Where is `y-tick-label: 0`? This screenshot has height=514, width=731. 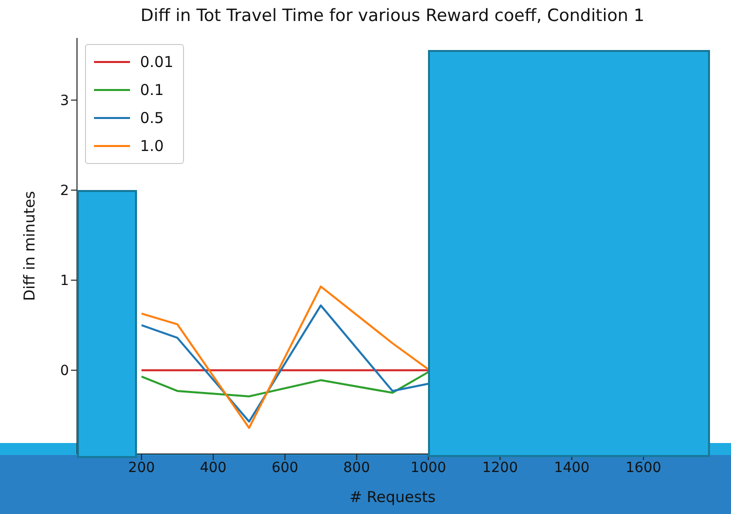
y-tick-label: 0 is located at coordinates (64, 371).